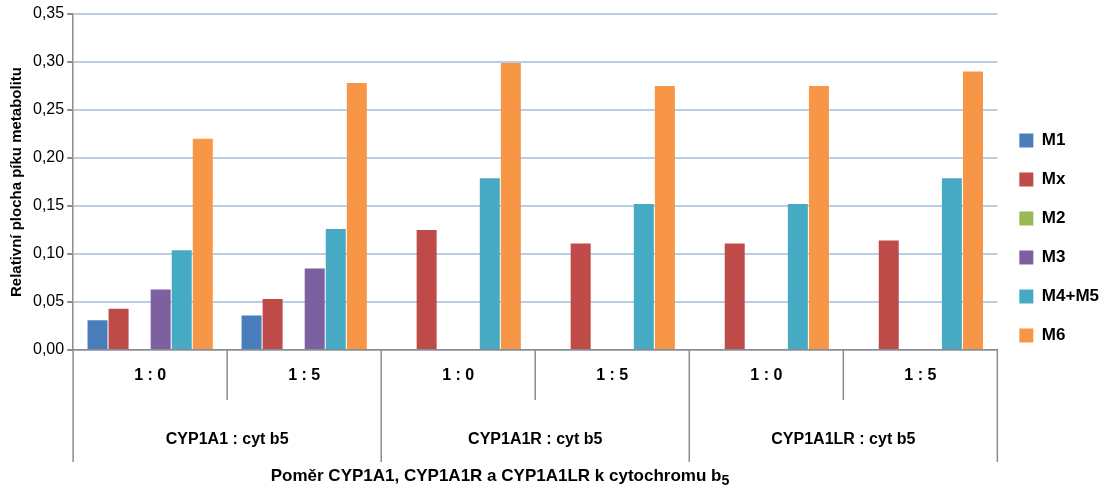 This screenshot has height=501, width=1119. I want to click on y-tick-label: 0,15, so click(49, 205).